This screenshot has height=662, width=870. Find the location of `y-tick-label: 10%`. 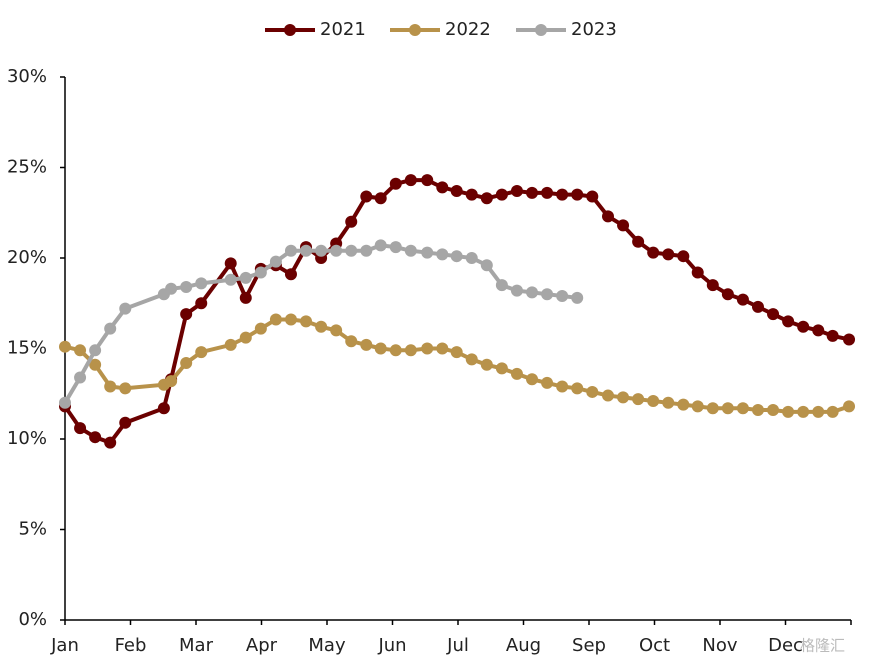

y-tick-label: 10% is located at coordinates (27, 438).